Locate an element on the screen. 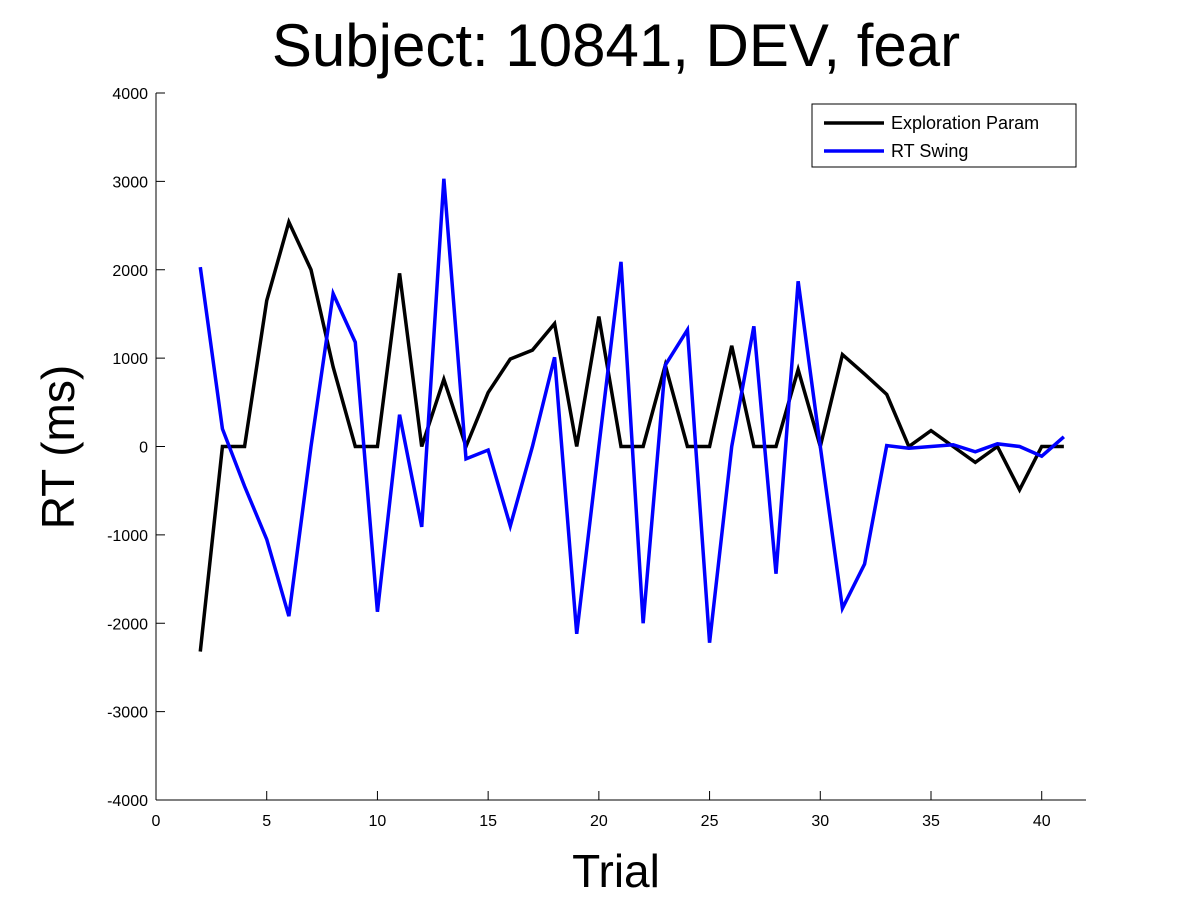  legend-label: Exploration Param is located at coordinates (965, 123).